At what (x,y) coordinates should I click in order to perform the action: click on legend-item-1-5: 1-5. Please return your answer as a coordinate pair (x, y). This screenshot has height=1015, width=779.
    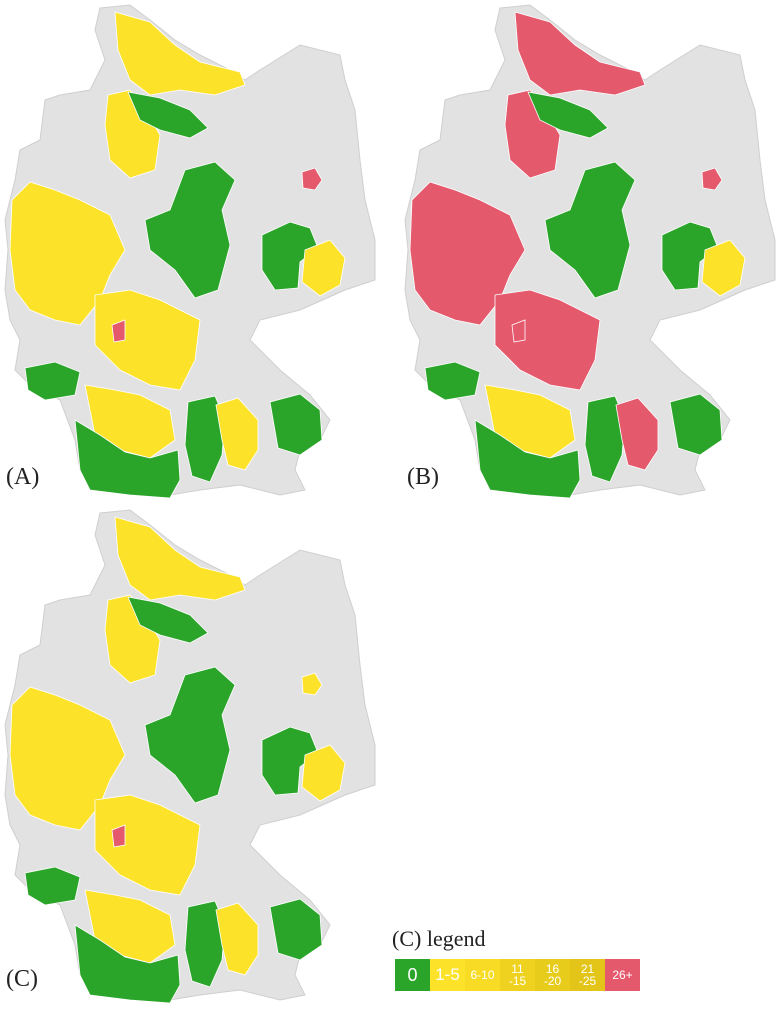
    Looking at the image, I should click on (447, 975).